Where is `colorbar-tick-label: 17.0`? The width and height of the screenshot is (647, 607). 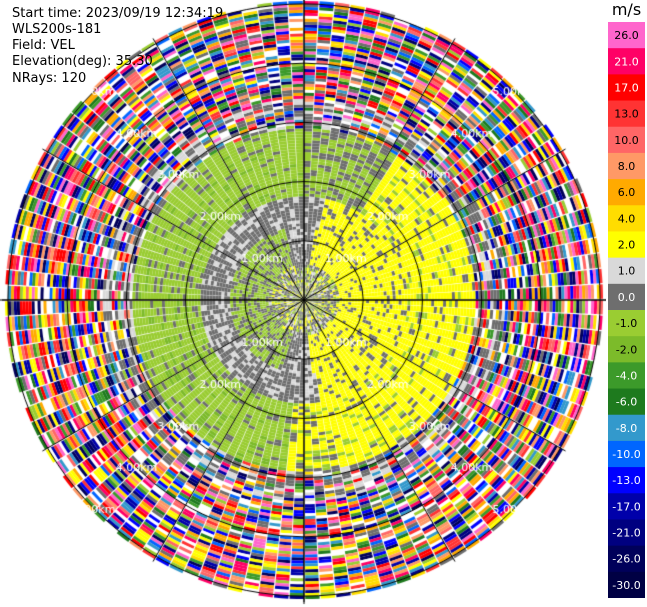 colorbar-tick-label: 17.0 is located at coordinates (626, 87).